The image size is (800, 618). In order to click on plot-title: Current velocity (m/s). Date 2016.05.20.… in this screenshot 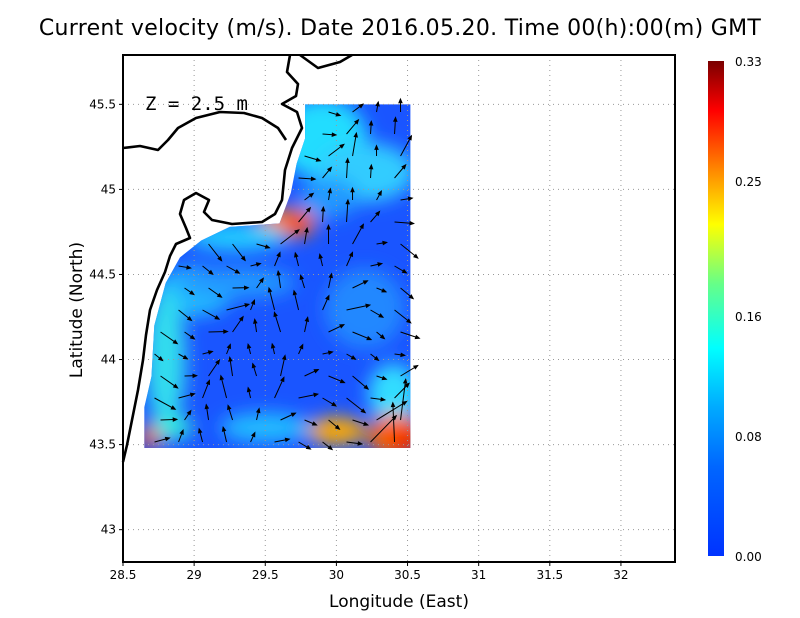, I will do `click(400, 28)`.